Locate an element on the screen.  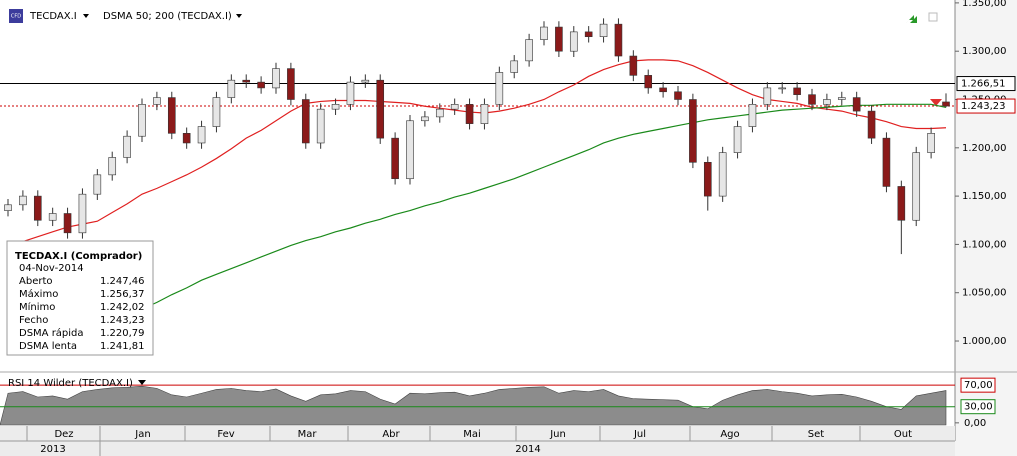
symbol-selector: TECDAX.I is located at coordinates (53, 16).